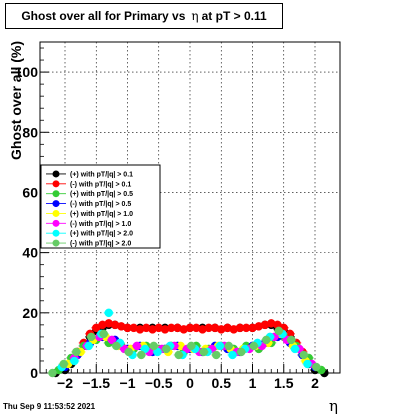 This screenshot has width=400, height=415. I want to click on legend-entry-label: (-) with pT/|q| > 0.1, so click(100, 184).